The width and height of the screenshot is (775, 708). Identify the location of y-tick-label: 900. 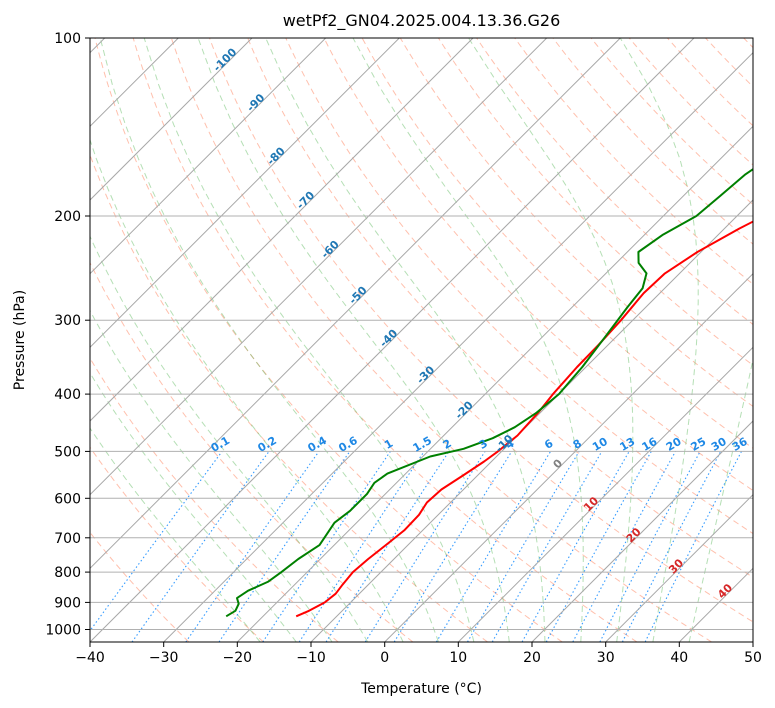
(67, 603).